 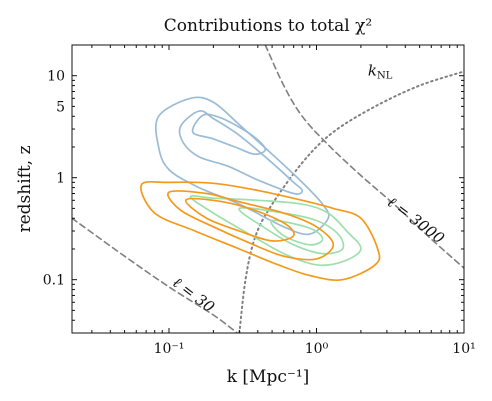 What do you see at coordinates (25, 188) in the screenshot?
I see `y-axis-label: redshift, z` at bounding box center [25, 188].